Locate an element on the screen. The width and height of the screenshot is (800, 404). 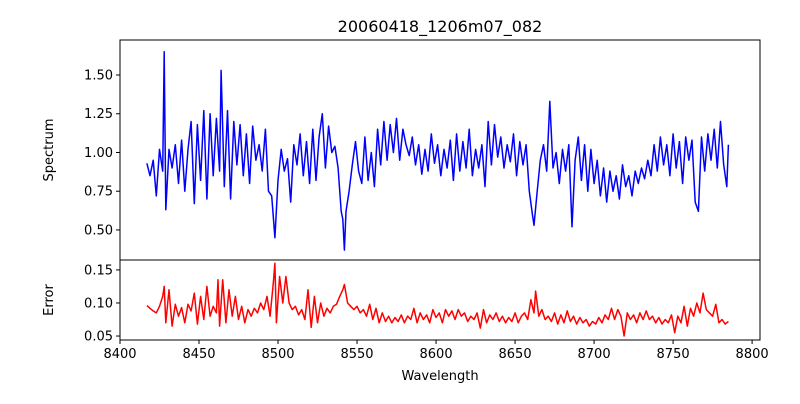
xtick-label: 8600 is located at coordinates (436, 354).